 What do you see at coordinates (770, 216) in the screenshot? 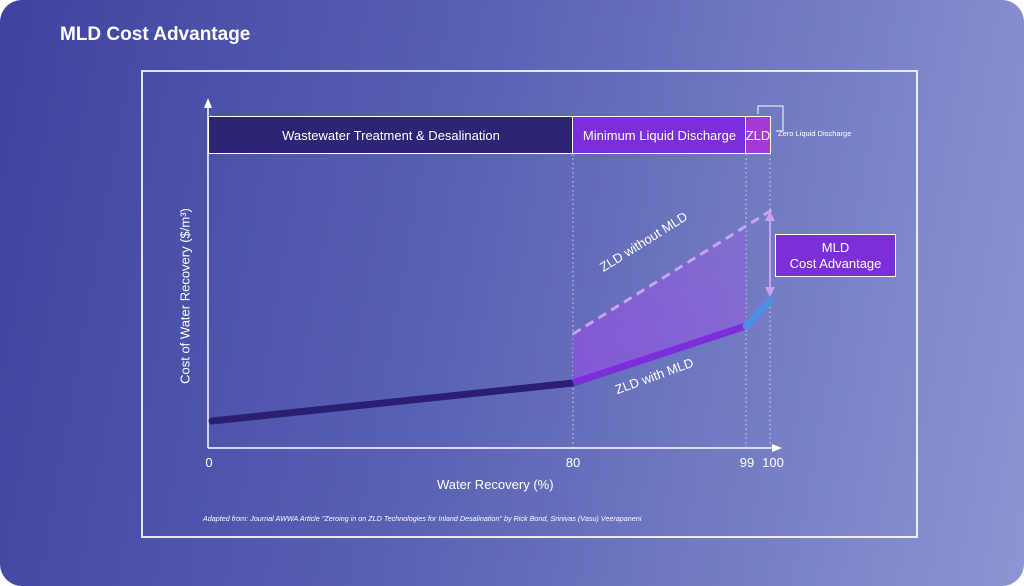
I see `advantage-arrow-top` at bounding box center [770, 216].